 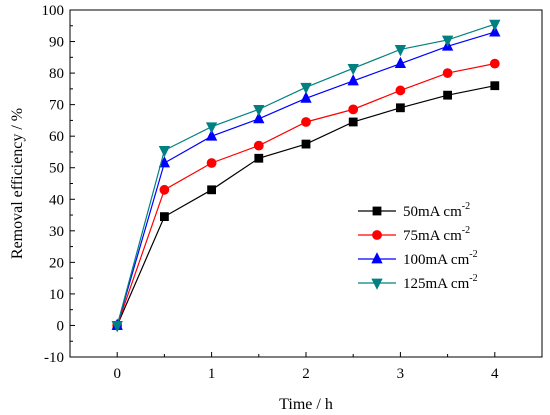 I want to click on legend-item: 75mA cm-2, so click(x=414, y=234).